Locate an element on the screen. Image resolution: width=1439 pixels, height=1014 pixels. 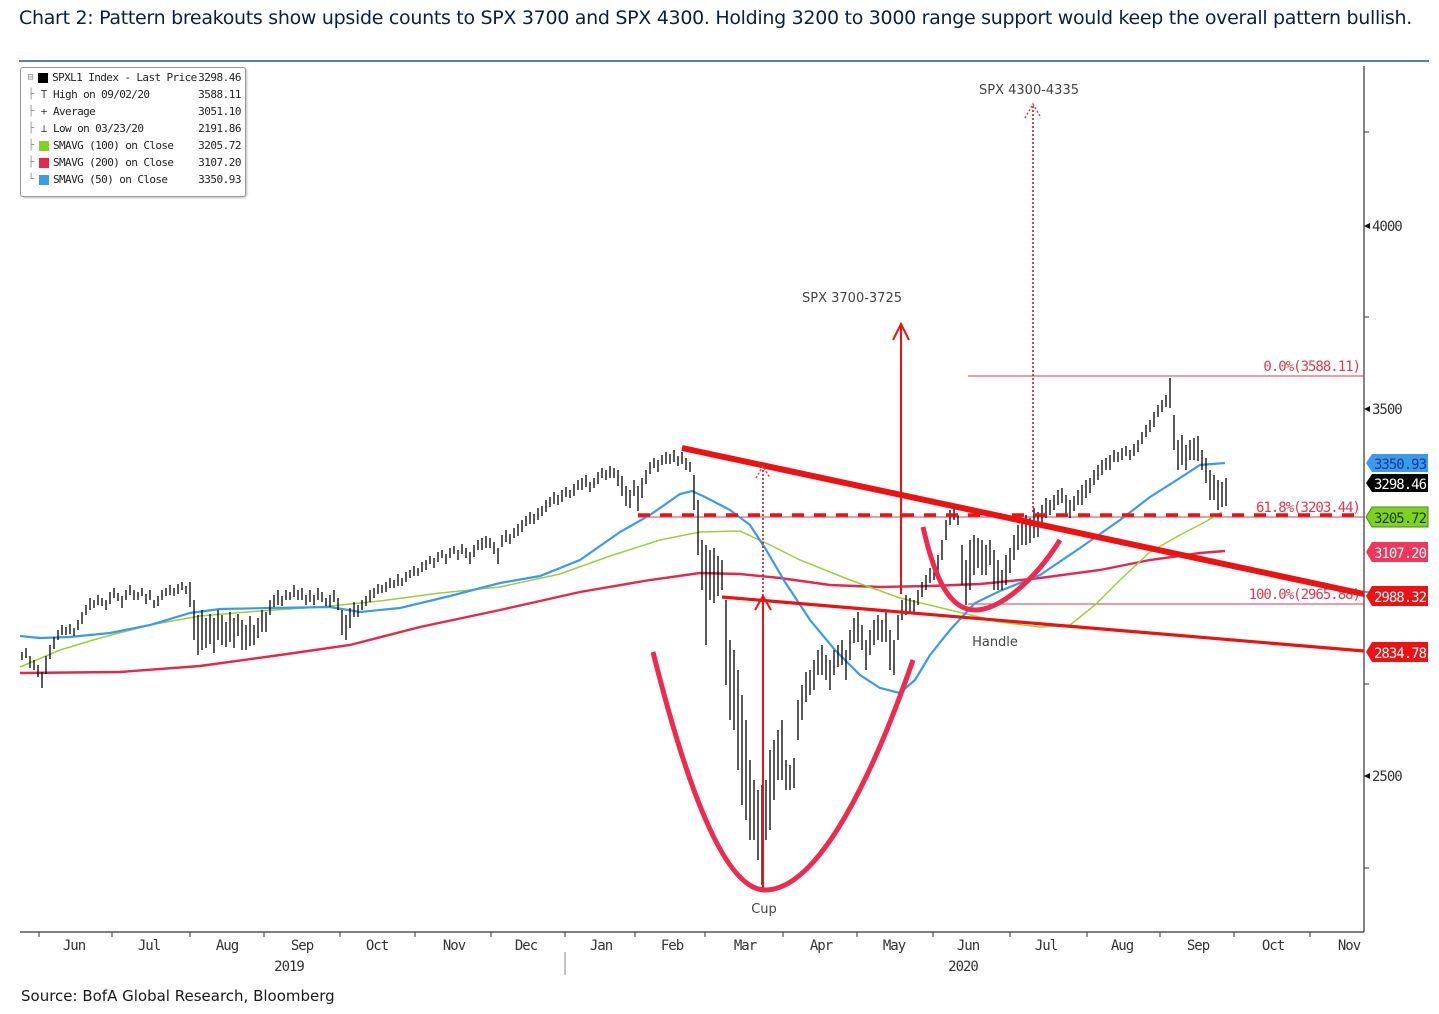
price-tag-sma200: 3107.20 is located at coordinates (1397, 552).